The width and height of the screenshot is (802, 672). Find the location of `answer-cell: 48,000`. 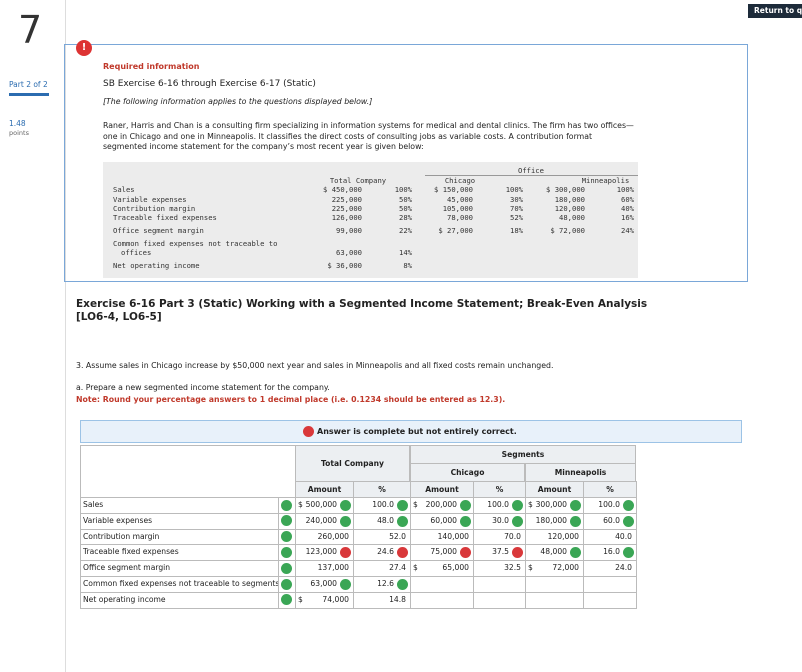

answer-cell: 48,000 is located at coordinates (554, 553).